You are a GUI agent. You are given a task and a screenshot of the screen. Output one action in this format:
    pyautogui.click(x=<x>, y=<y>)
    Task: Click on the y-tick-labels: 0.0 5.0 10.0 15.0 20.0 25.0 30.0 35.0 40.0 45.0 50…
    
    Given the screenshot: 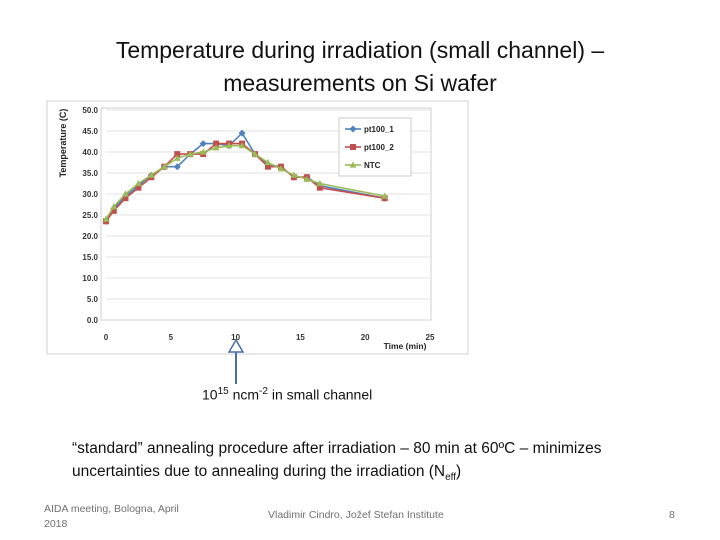 What is the action you would take?
    pyautogui.click(x=90, y=215)
    